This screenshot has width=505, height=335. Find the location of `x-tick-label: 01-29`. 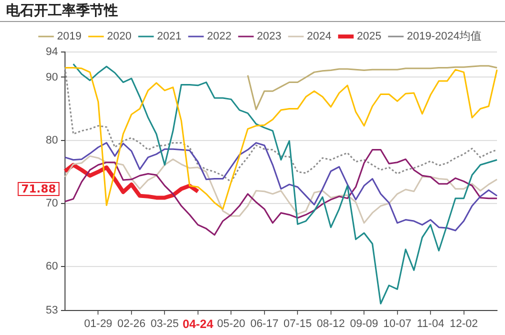

x-tick-label: 01-29 is located at coordinates (98, 324).